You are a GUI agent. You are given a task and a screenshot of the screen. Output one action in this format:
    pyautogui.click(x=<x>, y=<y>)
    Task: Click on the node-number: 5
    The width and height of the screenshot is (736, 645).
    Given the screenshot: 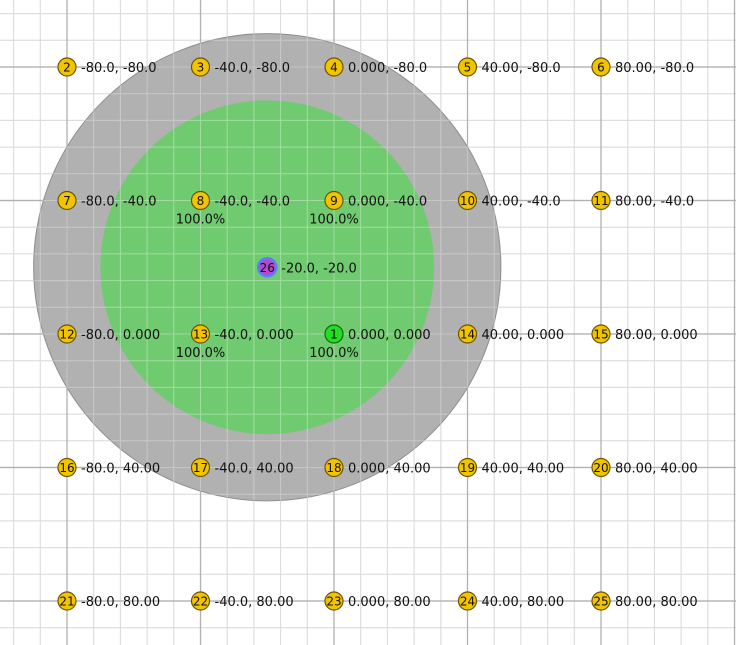 What is the action you would take?
    pyautogui.click(x=468, y=68)
    